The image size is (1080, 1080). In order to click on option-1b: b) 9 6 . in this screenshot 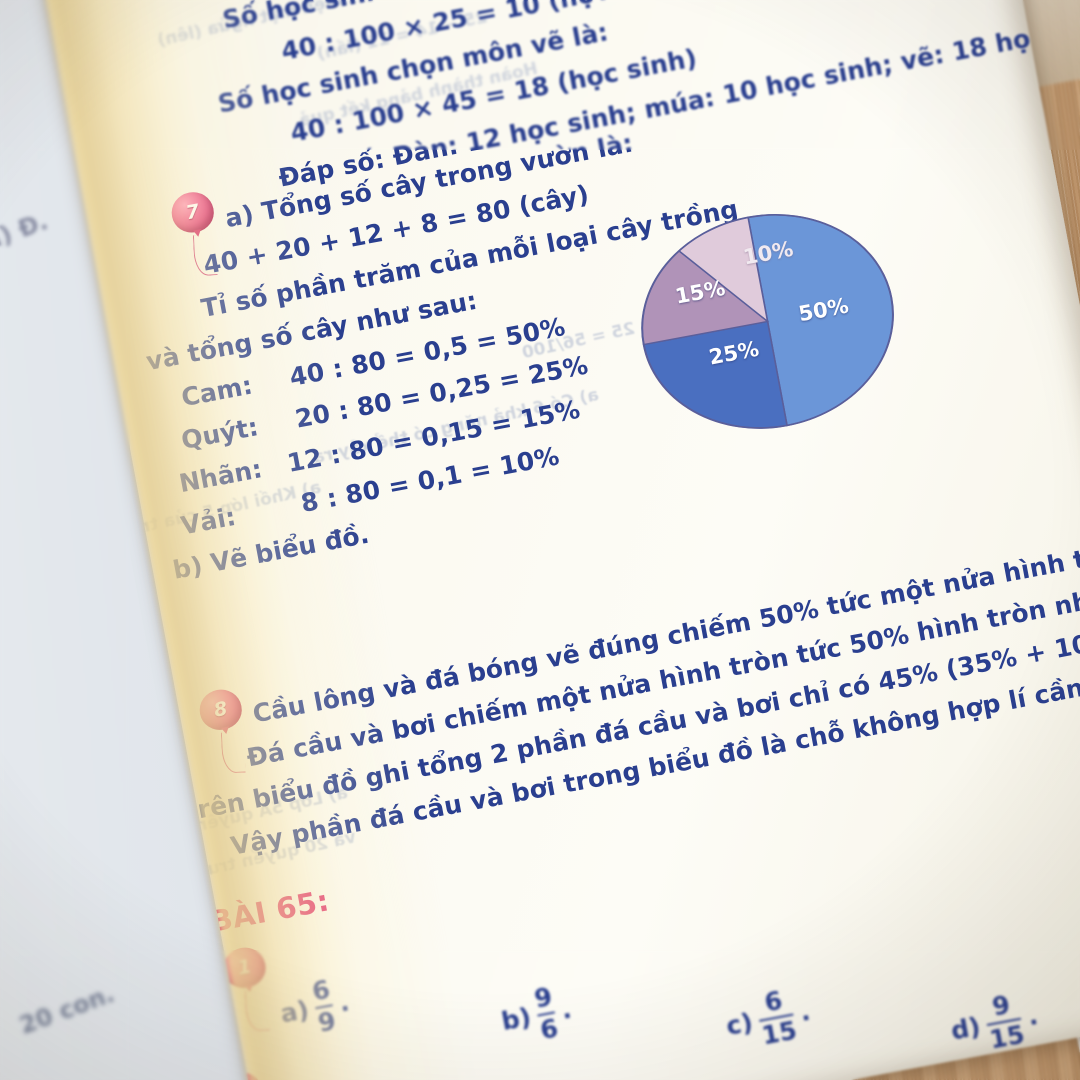, I will do `click(537, 1015)`.